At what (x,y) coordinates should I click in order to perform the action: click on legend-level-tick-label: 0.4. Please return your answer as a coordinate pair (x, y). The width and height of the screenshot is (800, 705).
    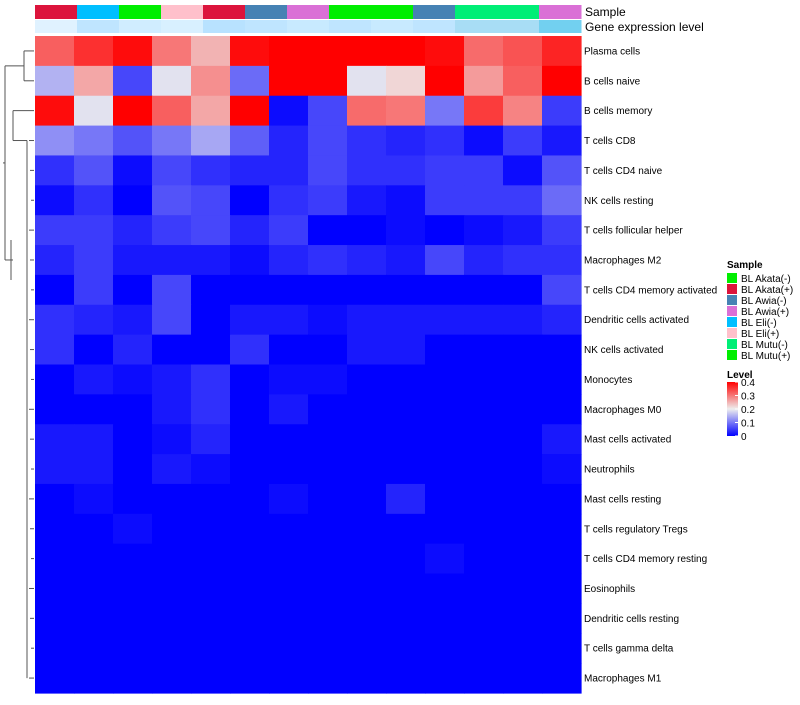
    Looking at the image, I should click on (748, 383).